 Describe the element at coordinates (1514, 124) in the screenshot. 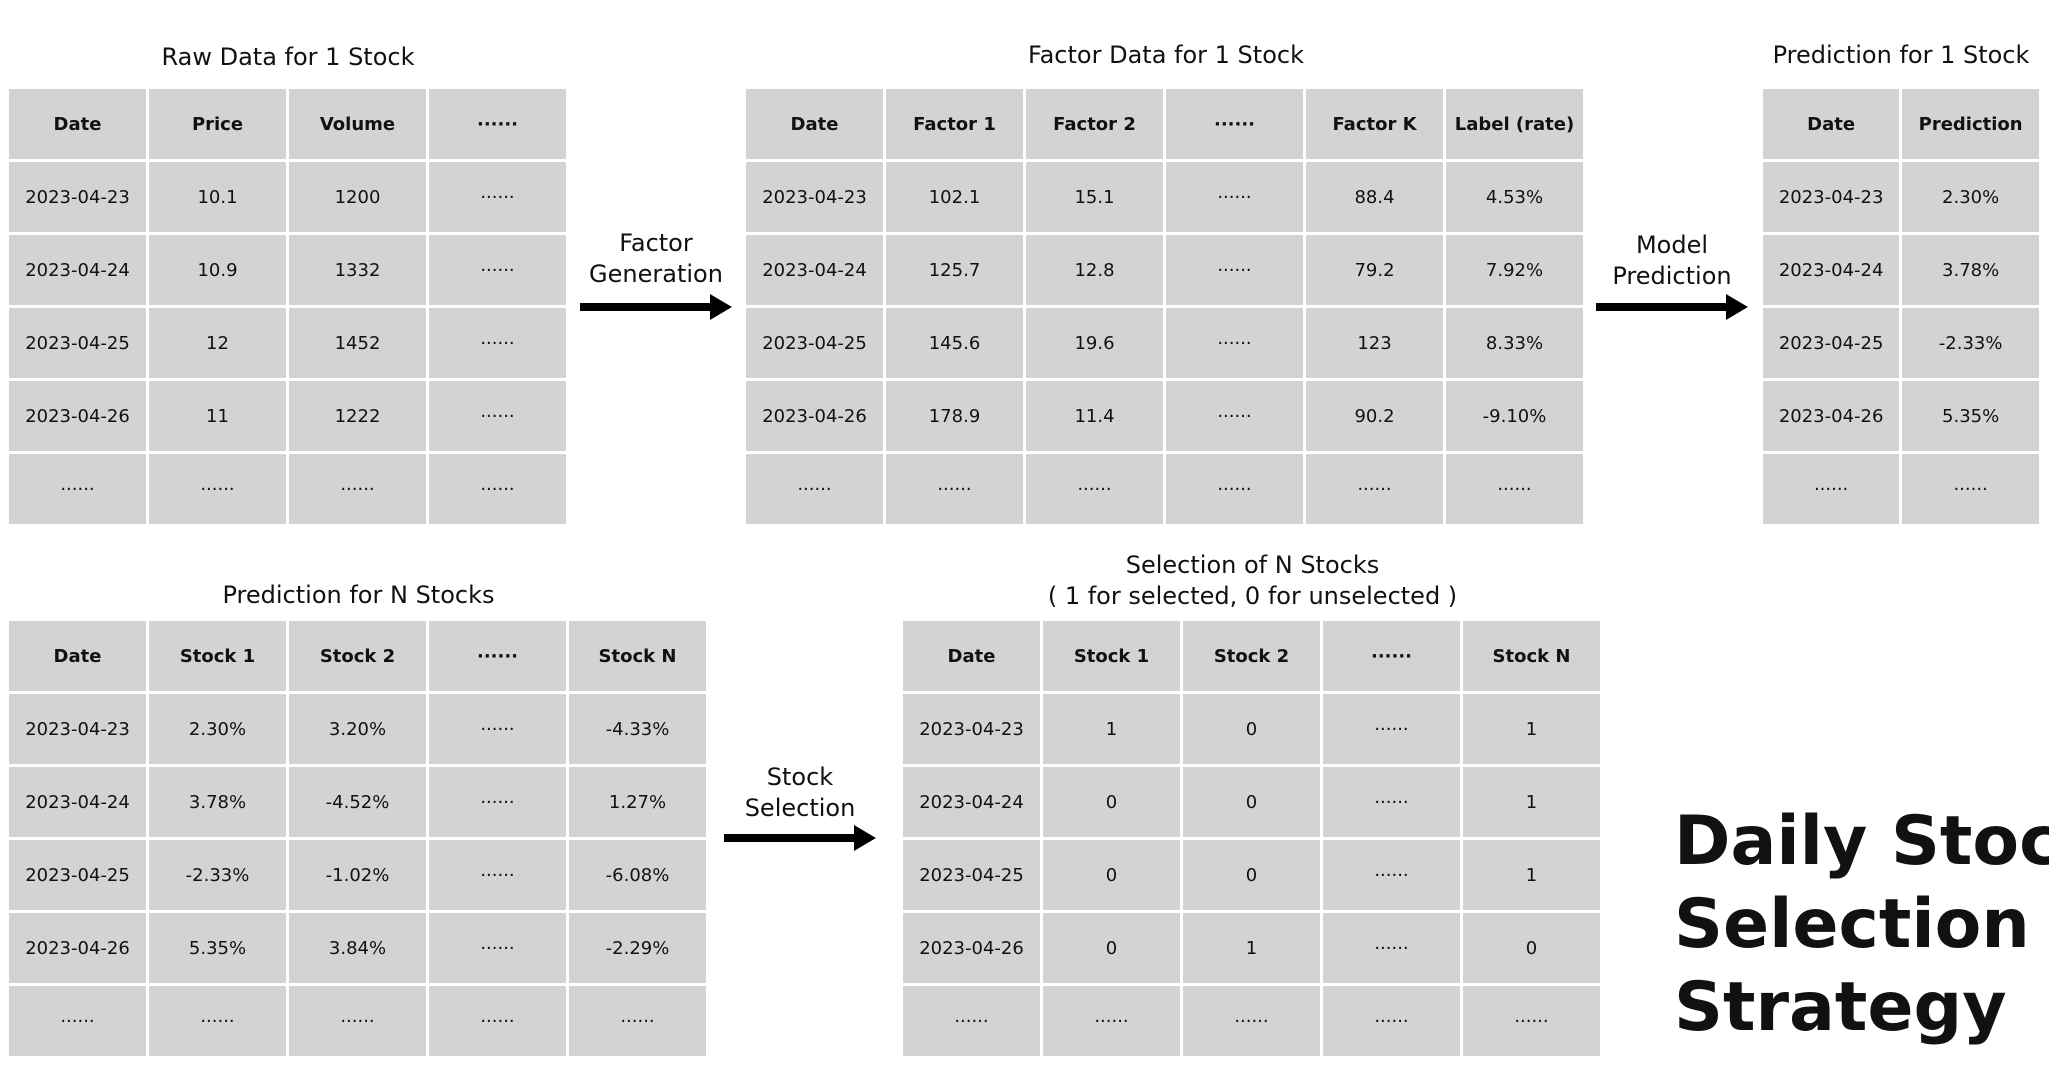

I see `column-header: Label (rate)` at that location.